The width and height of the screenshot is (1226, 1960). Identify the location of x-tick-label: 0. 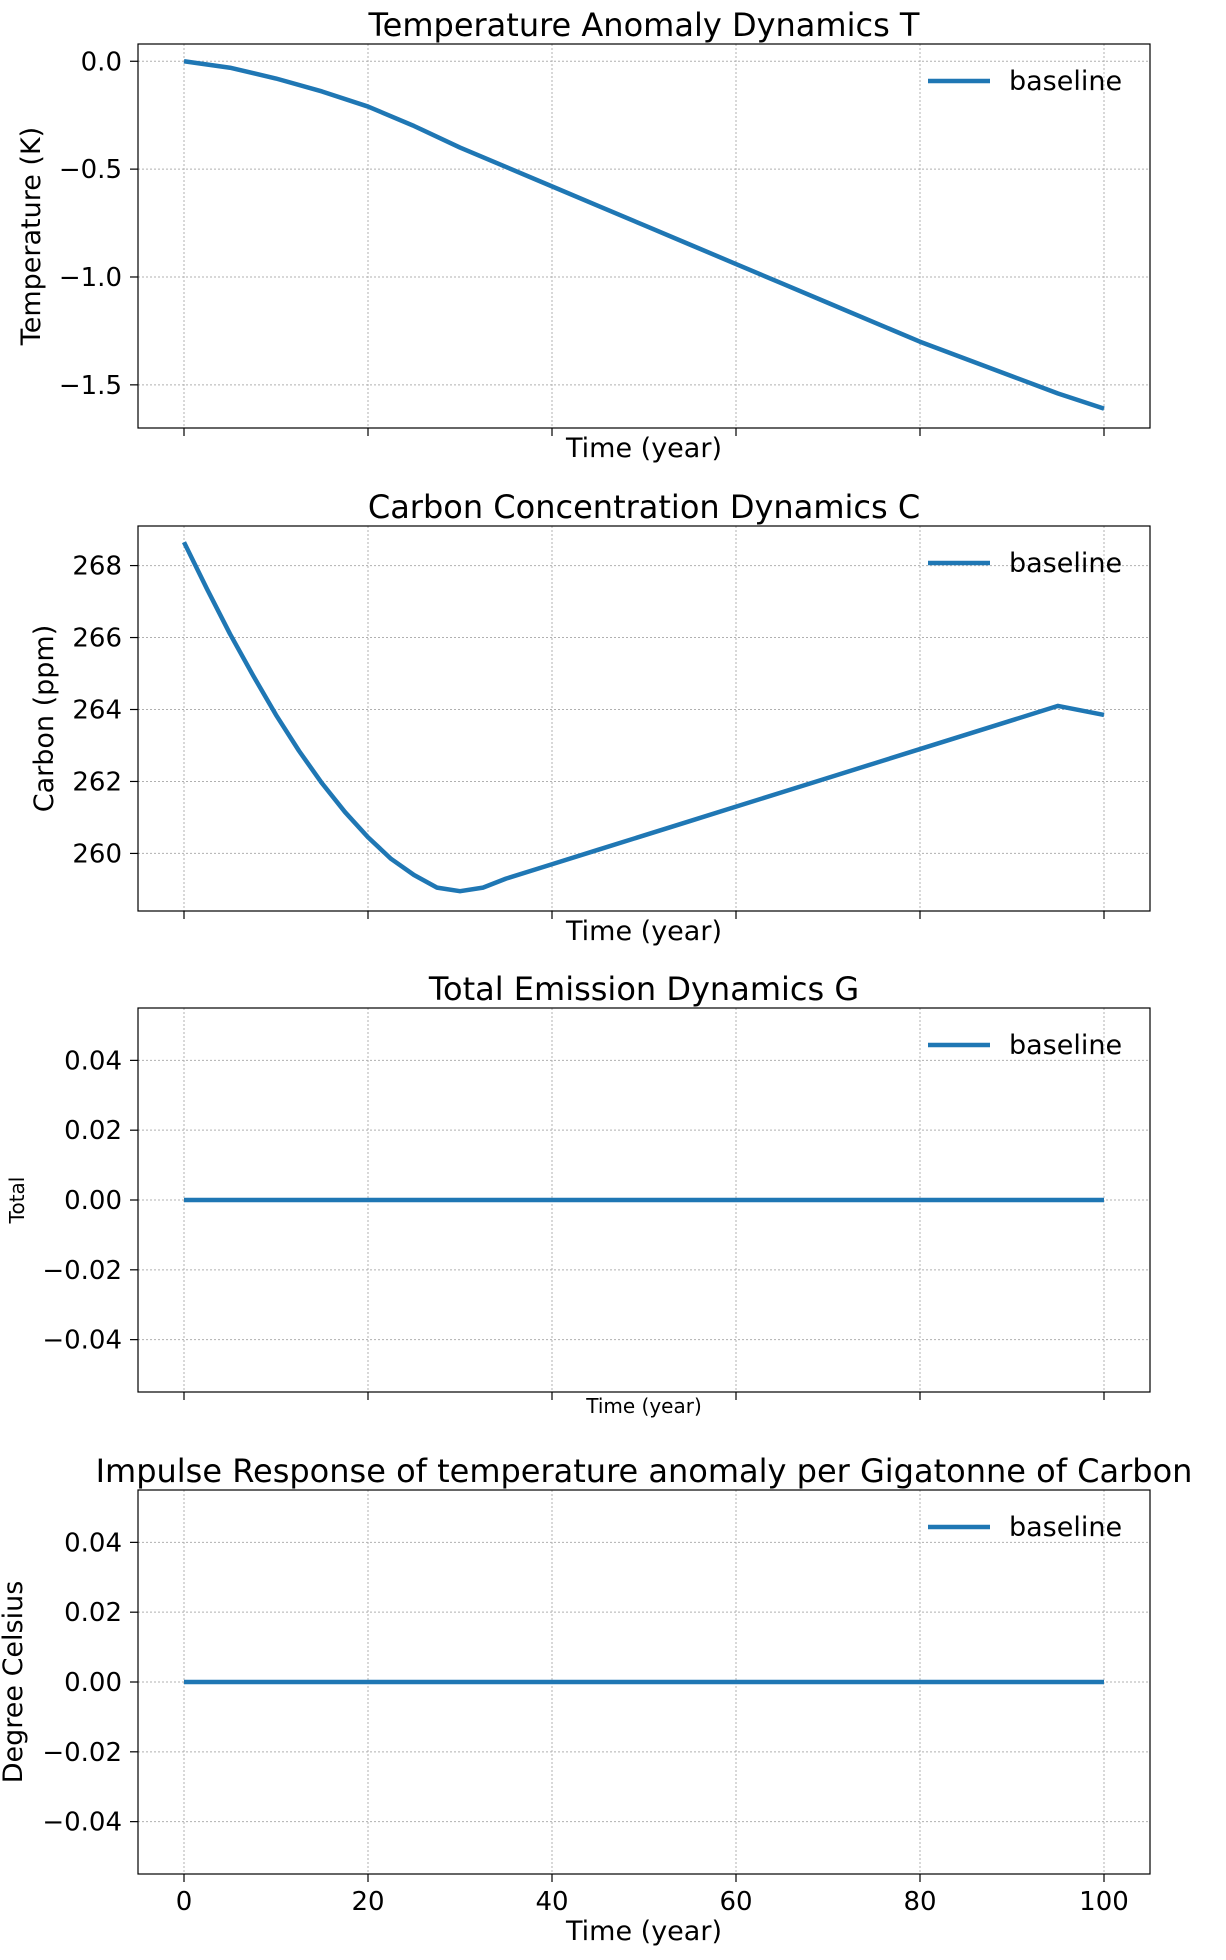
(184, 1902).